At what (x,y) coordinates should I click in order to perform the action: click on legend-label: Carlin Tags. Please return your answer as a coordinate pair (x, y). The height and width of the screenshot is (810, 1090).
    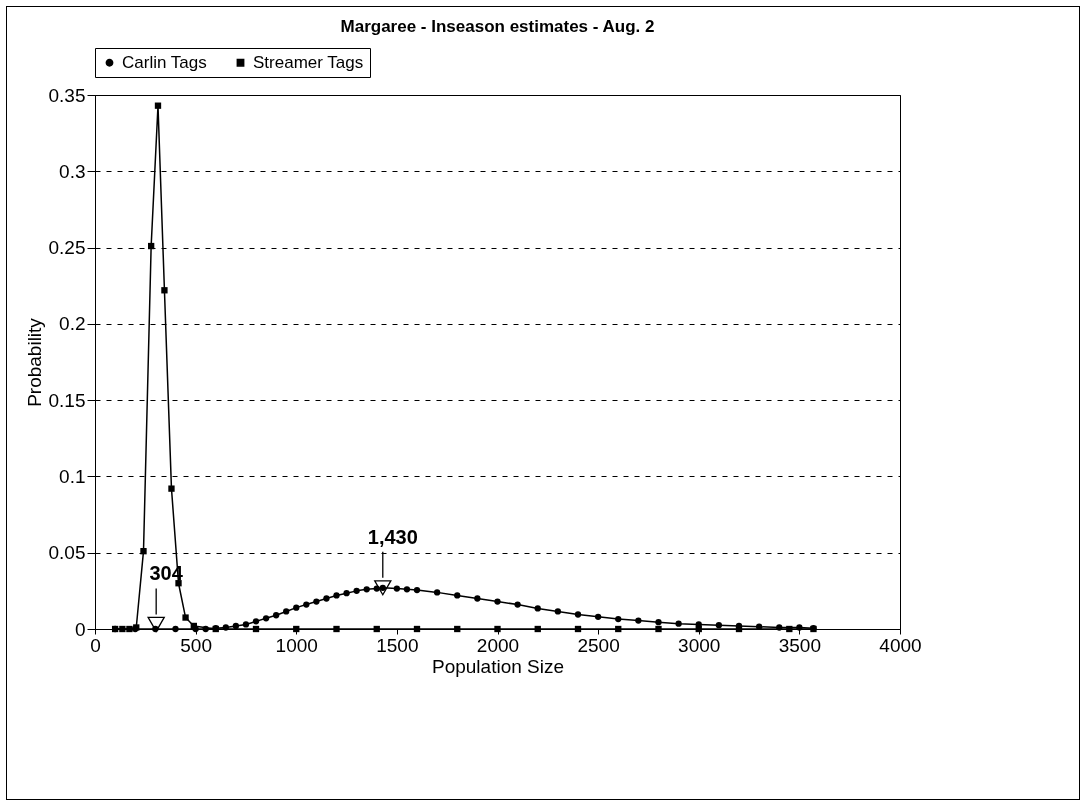
    Looking at the image, I should click on (164, 62).